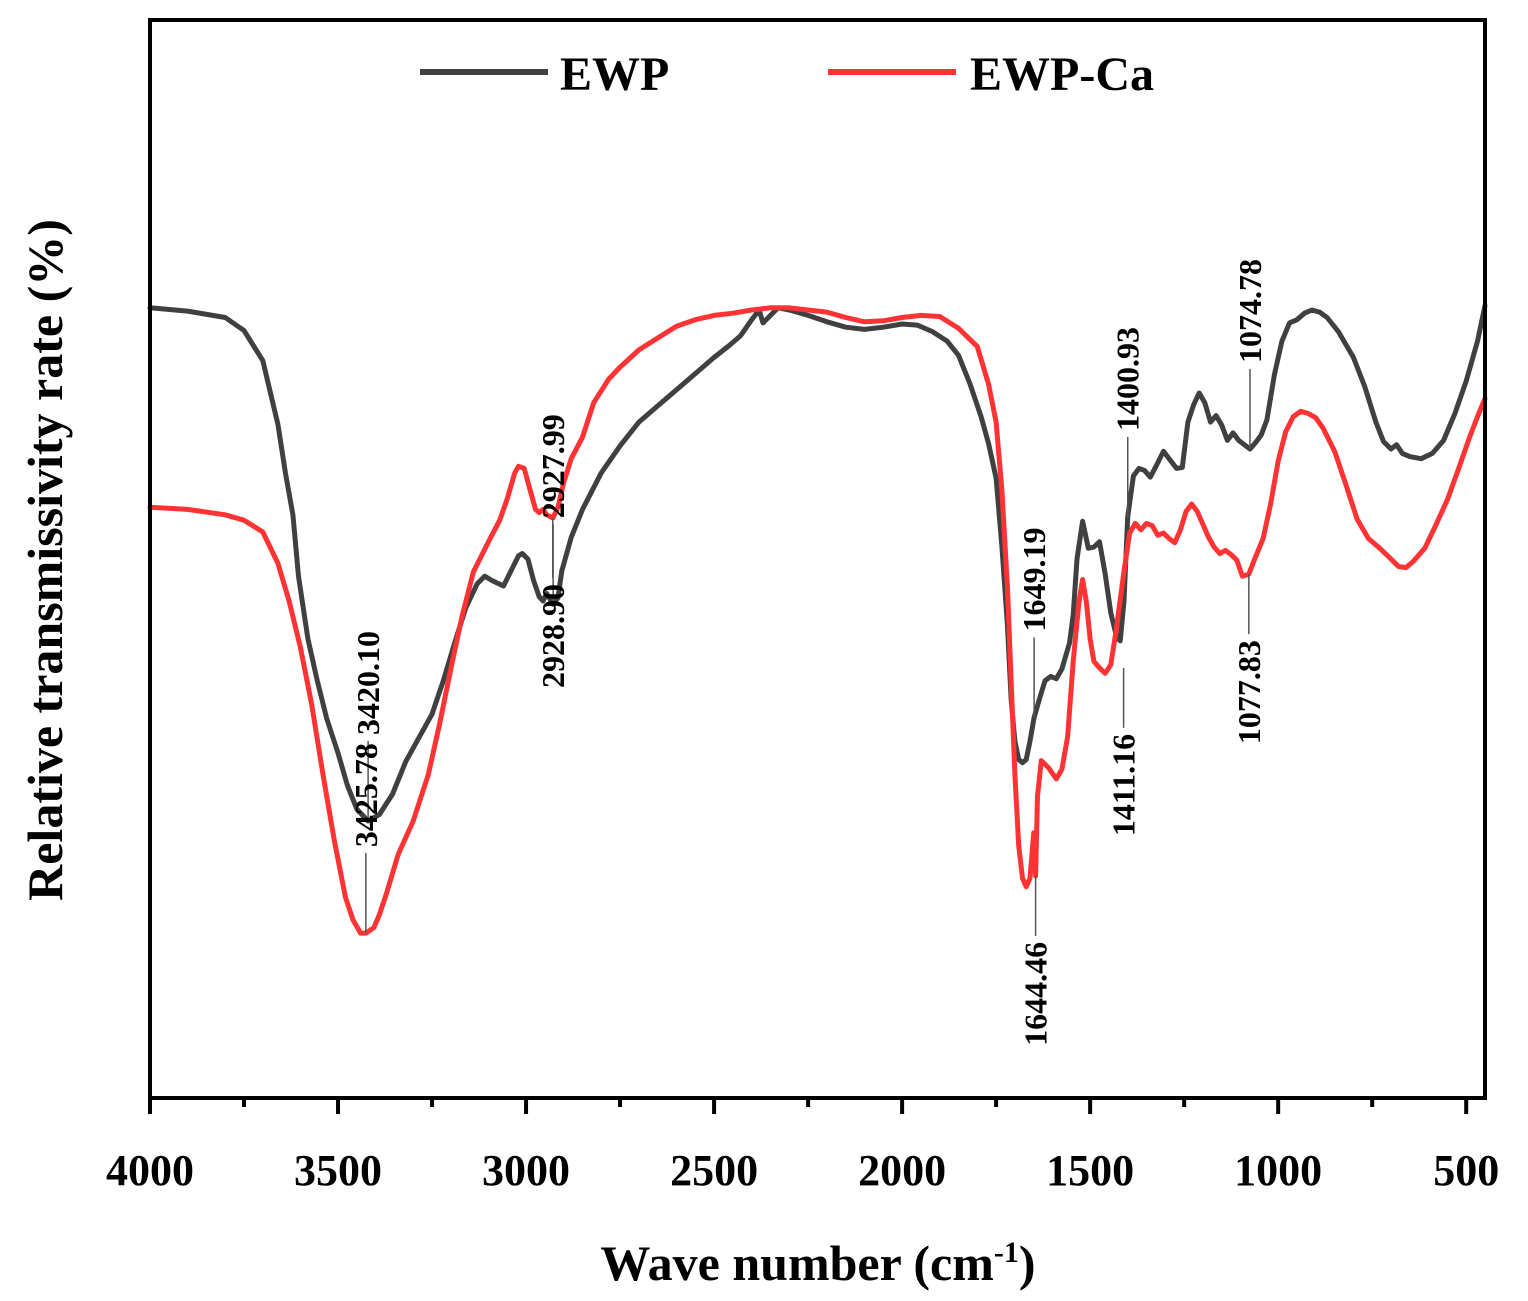  Describe the element at coordinates (714, 1170) in the screenshot. I see `x-tick-label: 2500` at that location.